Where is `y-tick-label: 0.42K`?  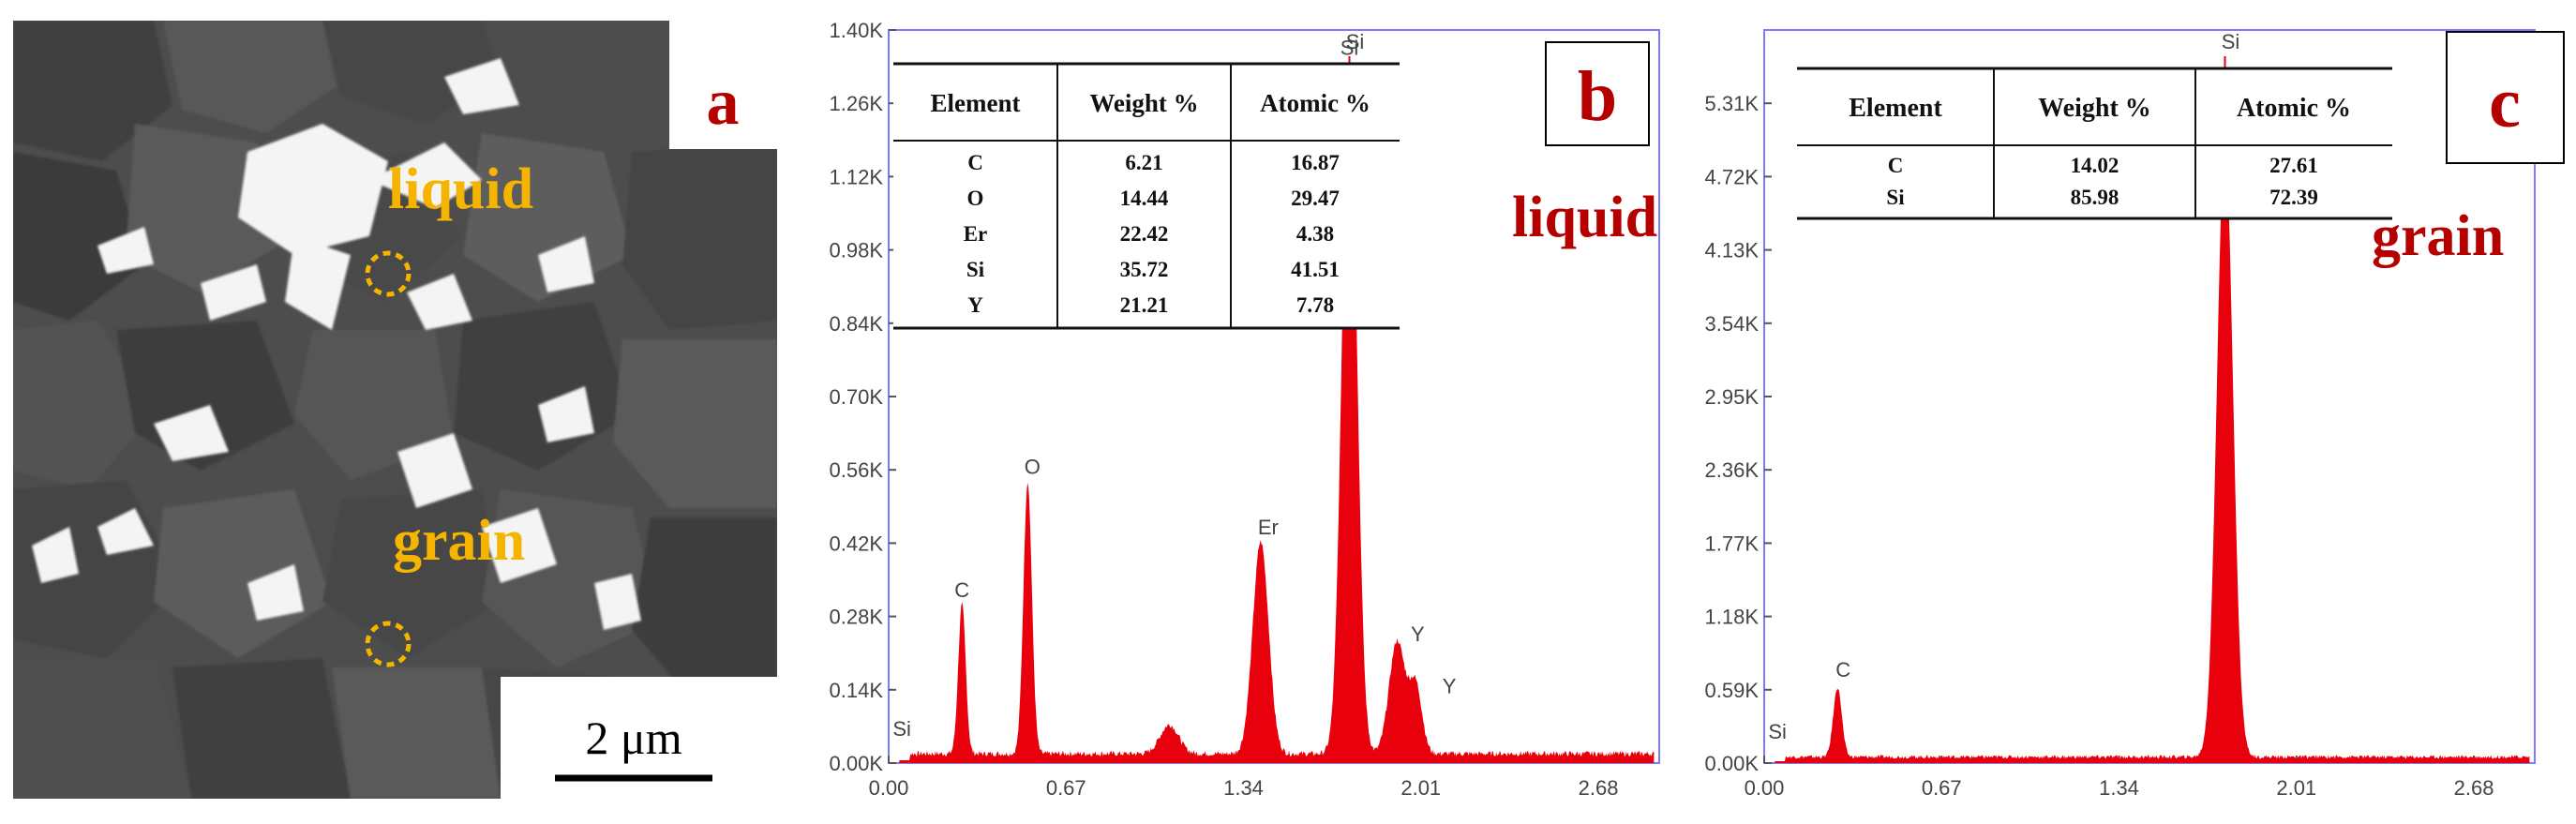 y-tick-label: 0.42K is located at coordinates (857, 543).